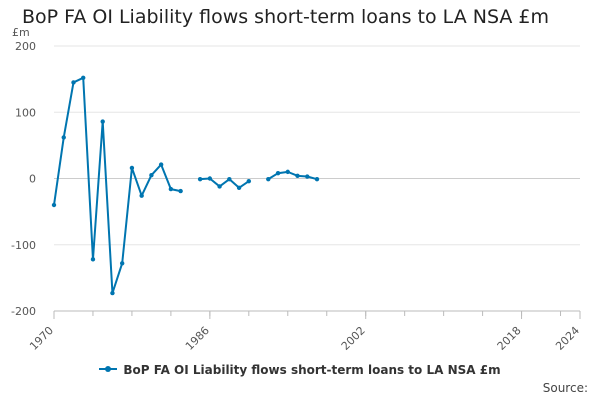  I want to click on x-tick-label: 2018, so click(509, 338).